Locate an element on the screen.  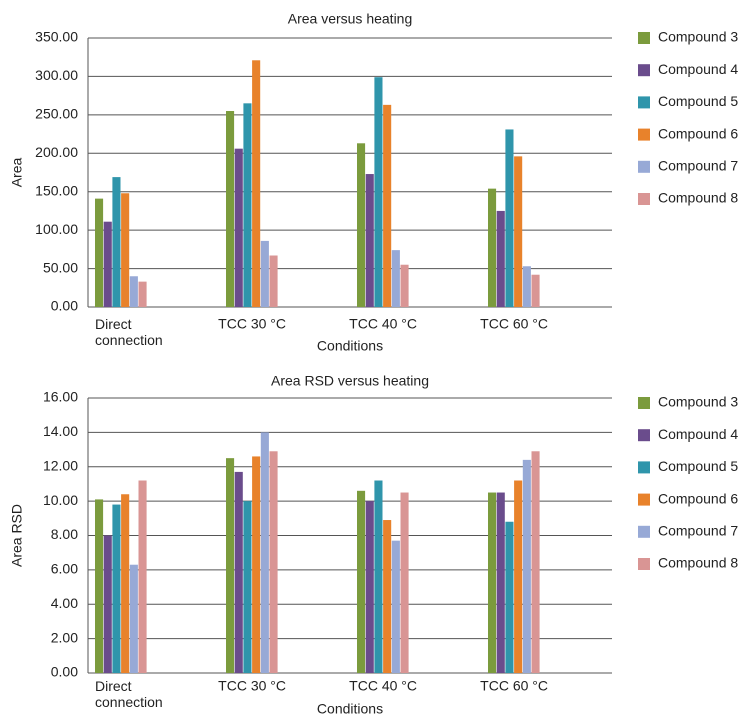
y-tick-label: 2.00 is located at coordinates (64, 637).